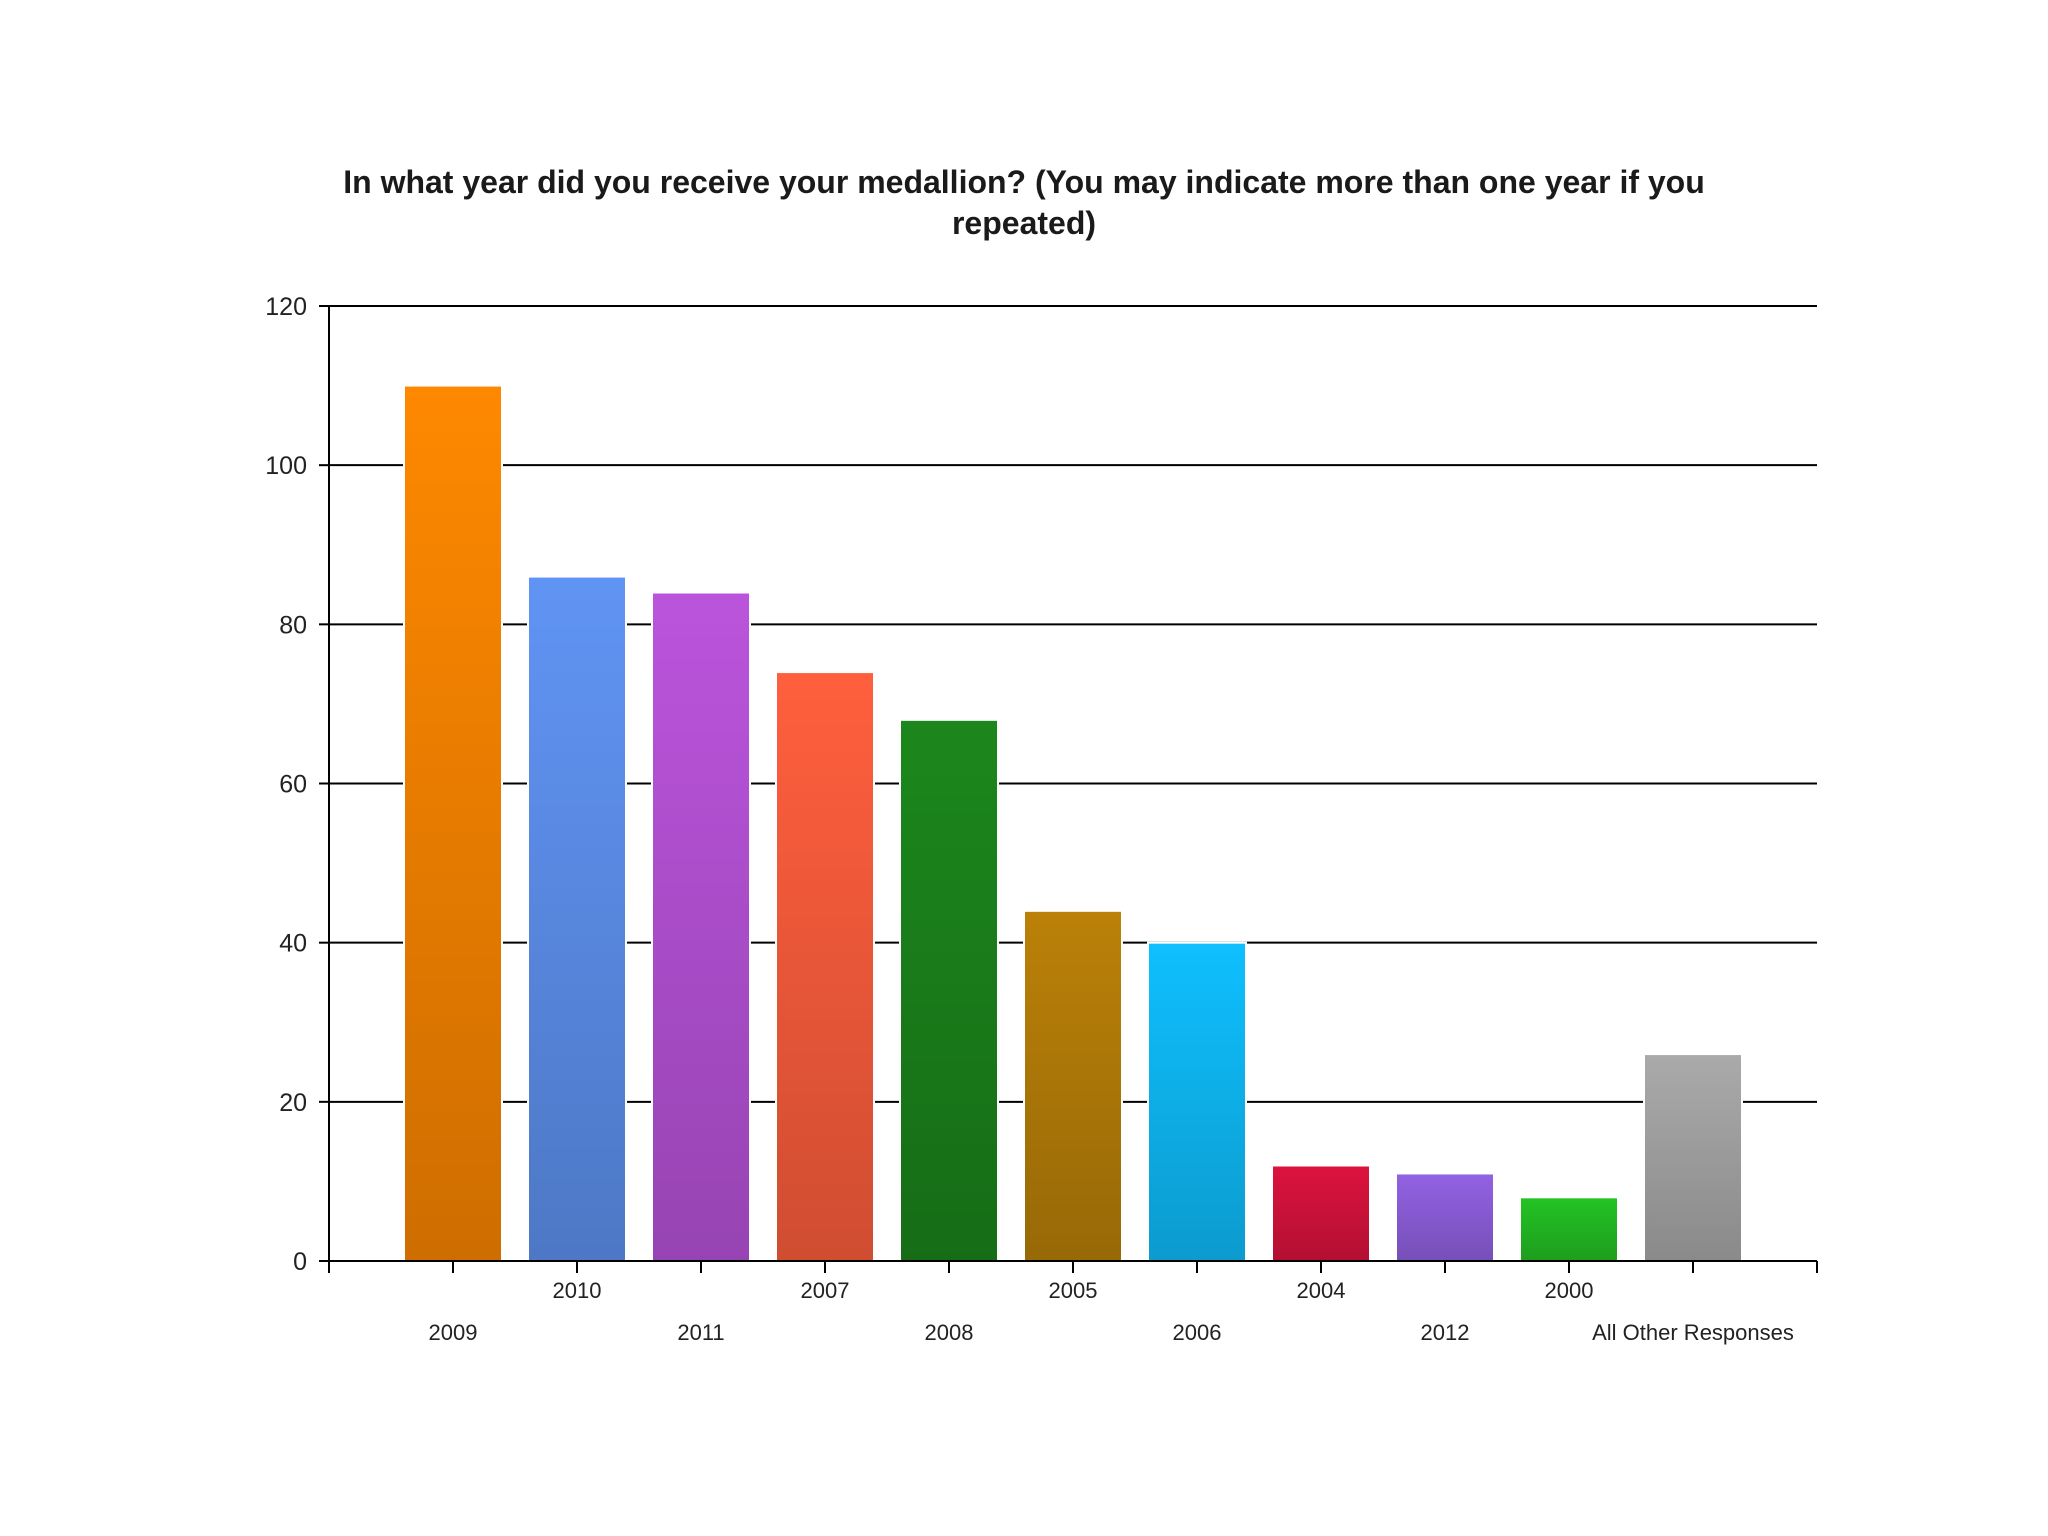 The image size is (2048, 1536). Describe the element at coordinates (1693, 1158) in the screenshot. I see `bar-all-other-responses` at that location.